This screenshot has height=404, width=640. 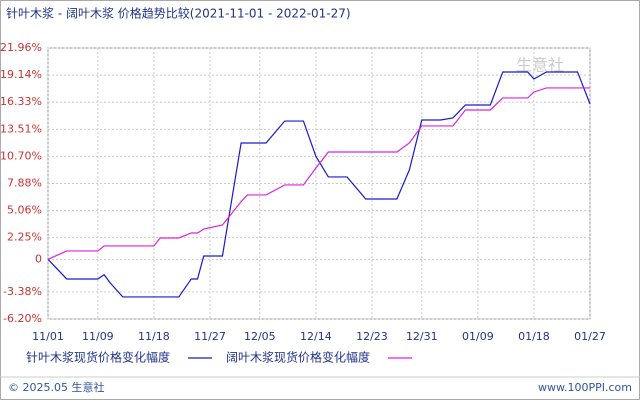 I want to click on x-tick-label: 12/31, so click(x=422, y=336).